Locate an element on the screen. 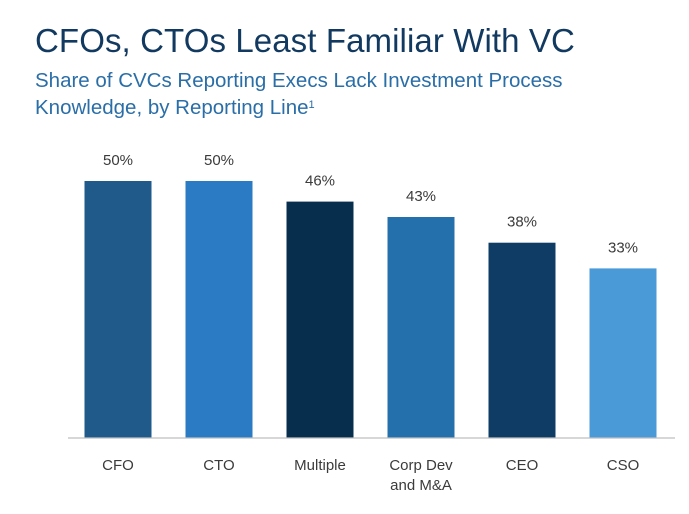 This screenshot has width=689, height=514. category-labels-group: CFO CTO Multiple Corp Dev and M&A CEO CSO is located at coordinates (370, 475).